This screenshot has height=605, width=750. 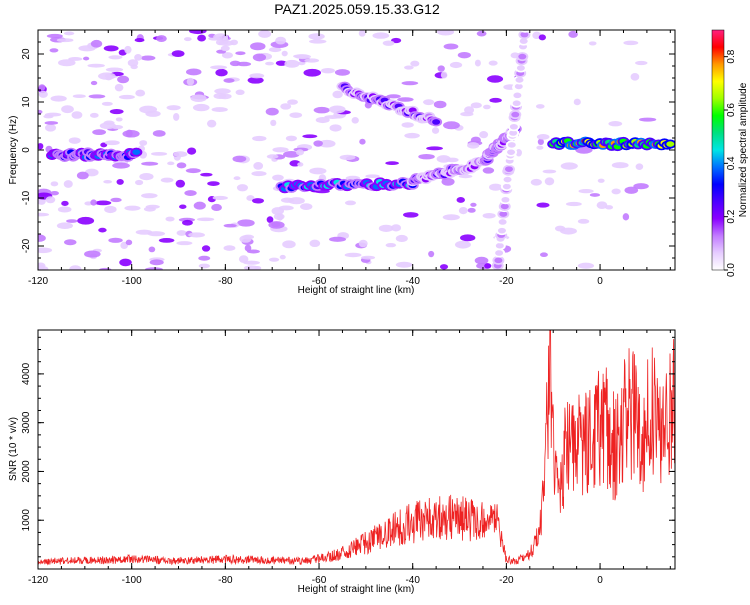 I want to click on y-tick-label: 1000, so click(x=26, y=520).